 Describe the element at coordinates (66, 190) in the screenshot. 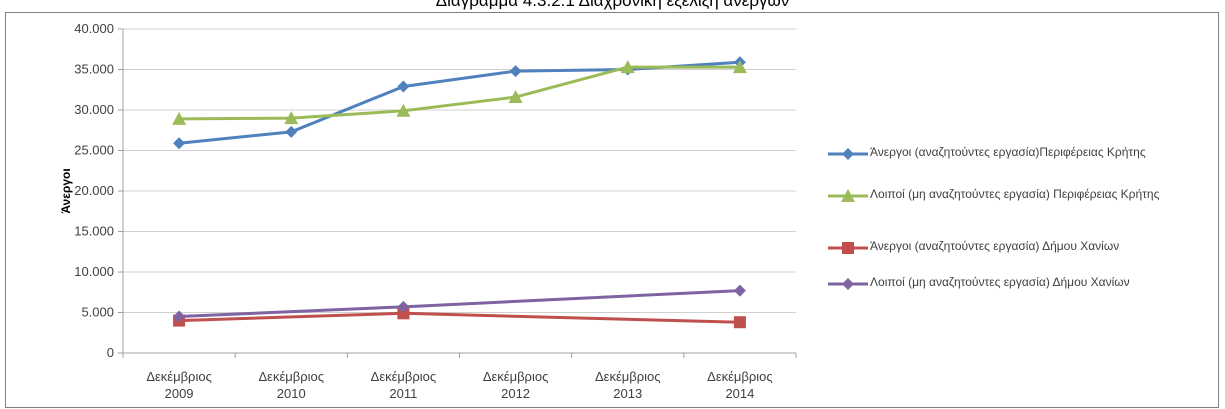

I see `y-axis-title: Άνεργοι` at that location.